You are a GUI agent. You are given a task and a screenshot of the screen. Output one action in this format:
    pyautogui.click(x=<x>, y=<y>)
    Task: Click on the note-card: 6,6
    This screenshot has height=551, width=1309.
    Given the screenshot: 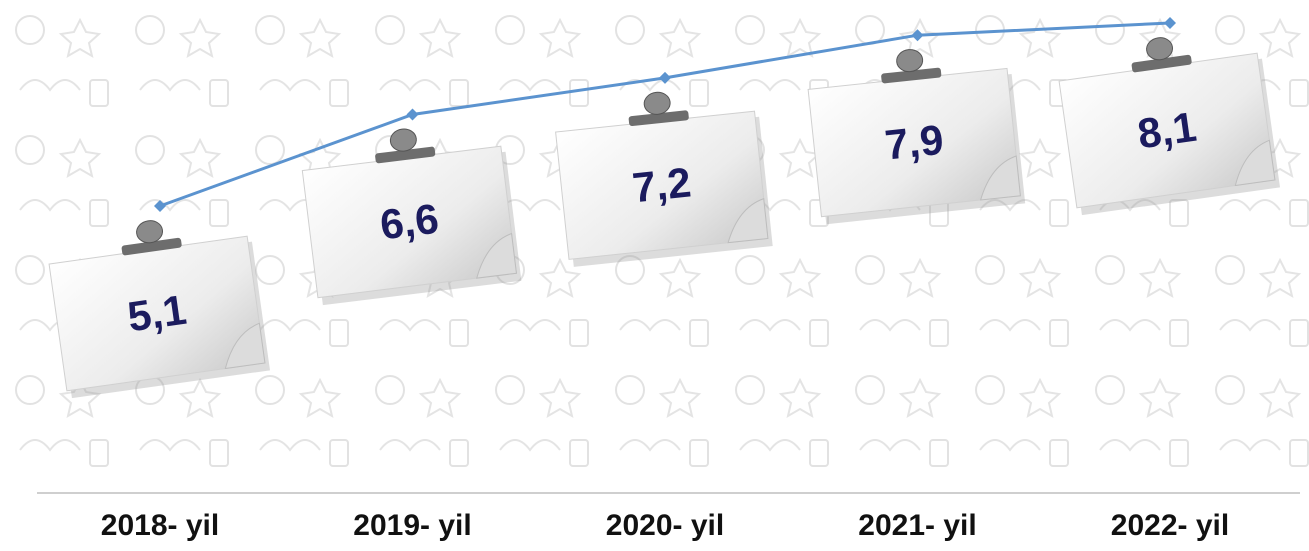 What is the action you would take?
    pyautogui.click(x=411, y=217)
    